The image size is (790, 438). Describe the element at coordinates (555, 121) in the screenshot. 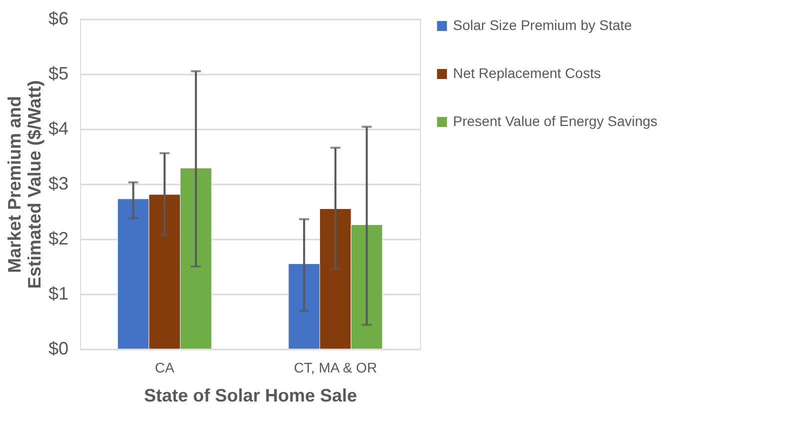

I see `legend-label: Present Value of Energy Savings` at that location.